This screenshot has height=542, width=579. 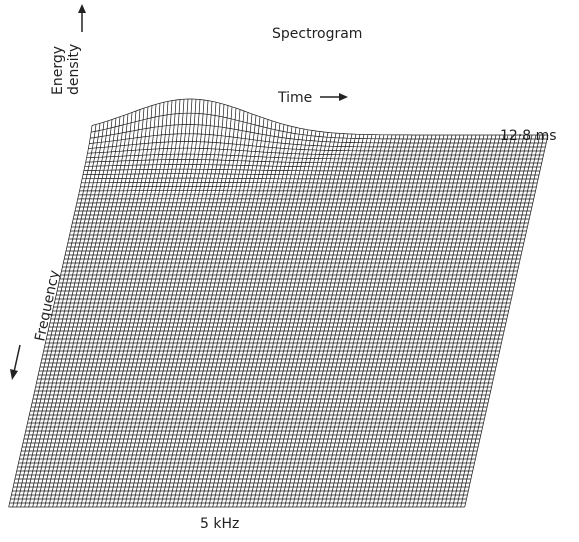 What do you see at coordinates (74, 69) in the screenshot?
I see `energy-label-line: density` at bounding box center [74, 69].